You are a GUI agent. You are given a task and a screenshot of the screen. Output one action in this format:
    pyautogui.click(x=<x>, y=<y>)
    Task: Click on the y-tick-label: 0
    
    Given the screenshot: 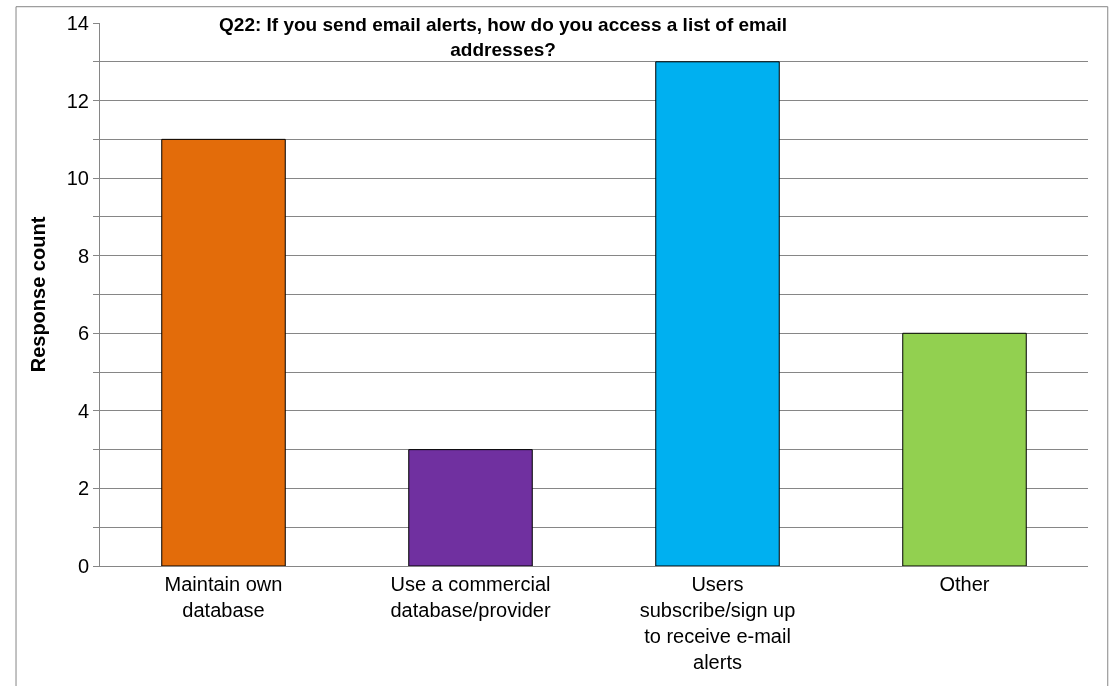 What is the action you would take?
    pyautogui.click(x=83, y=566)
    